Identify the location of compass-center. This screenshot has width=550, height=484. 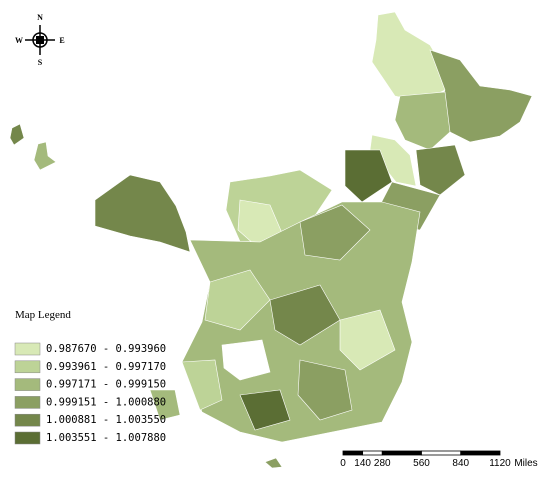
(40, 40).